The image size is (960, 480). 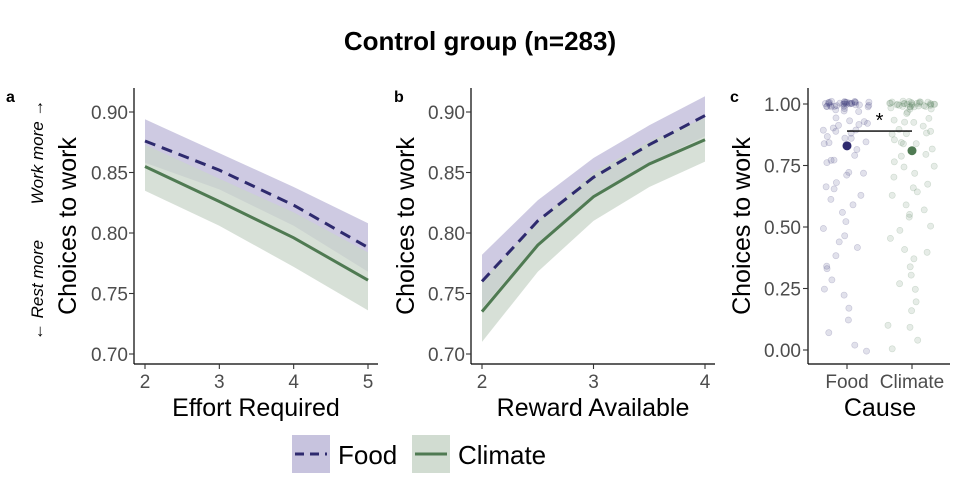 What do you see at coordinates (109, 174) in the screenshot?
I see `y-tick-label: 0.85` at bounding box center [109, 174].